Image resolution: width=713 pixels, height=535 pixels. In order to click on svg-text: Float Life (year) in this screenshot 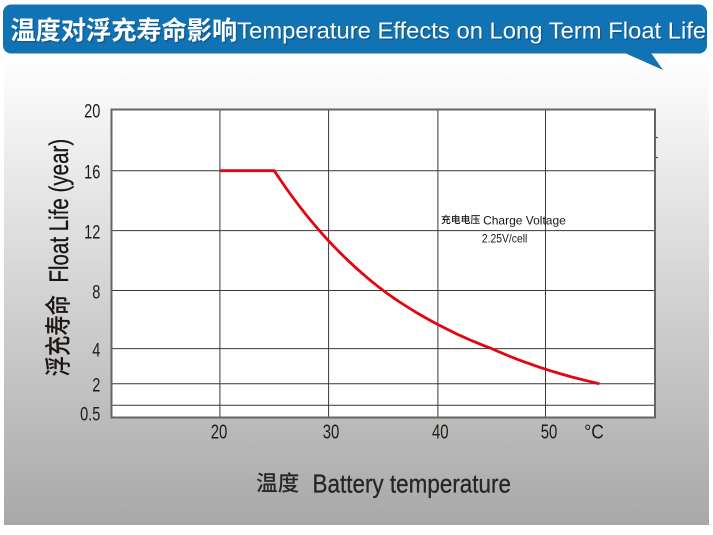, I will do `click(59, 211)`.